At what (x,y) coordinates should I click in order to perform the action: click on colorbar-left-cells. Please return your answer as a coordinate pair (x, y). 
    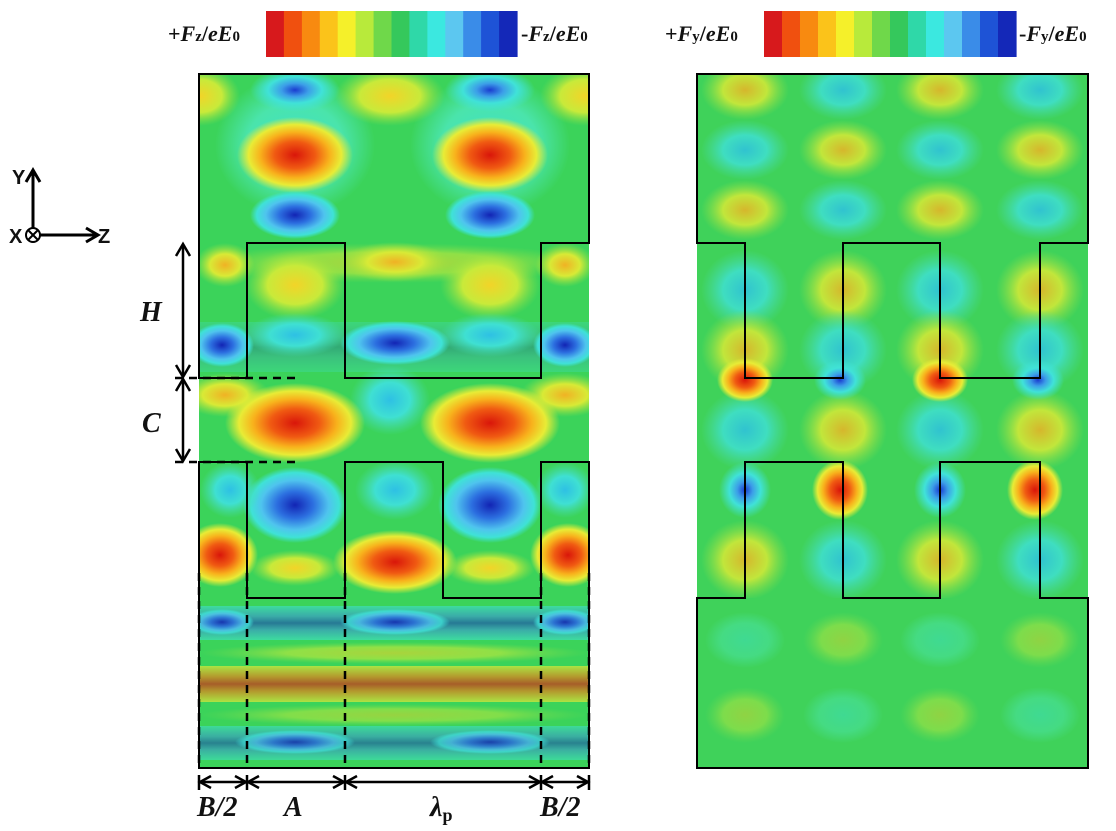
    Looking at the image, I should click on (392, 34).